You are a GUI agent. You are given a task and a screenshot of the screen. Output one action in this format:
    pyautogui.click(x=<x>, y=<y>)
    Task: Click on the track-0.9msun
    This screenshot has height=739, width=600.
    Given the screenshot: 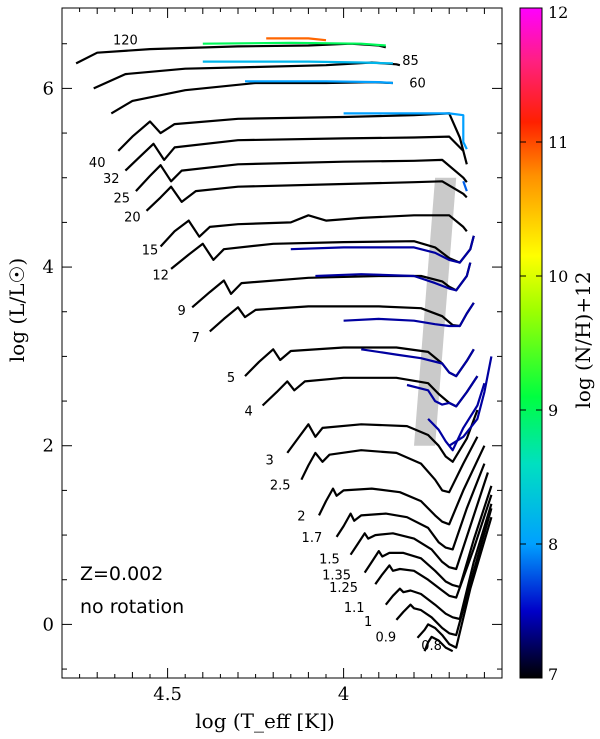 What is the action you would take?
    pyautogui.click(x=454, y=582)
    